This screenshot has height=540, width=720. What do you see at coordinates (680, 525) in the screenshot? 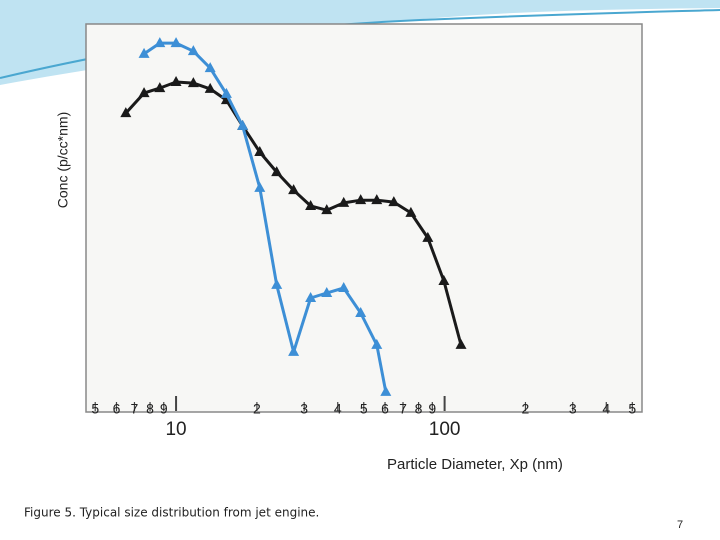
I see `page-number: 7` at bounding box center [680, 525].